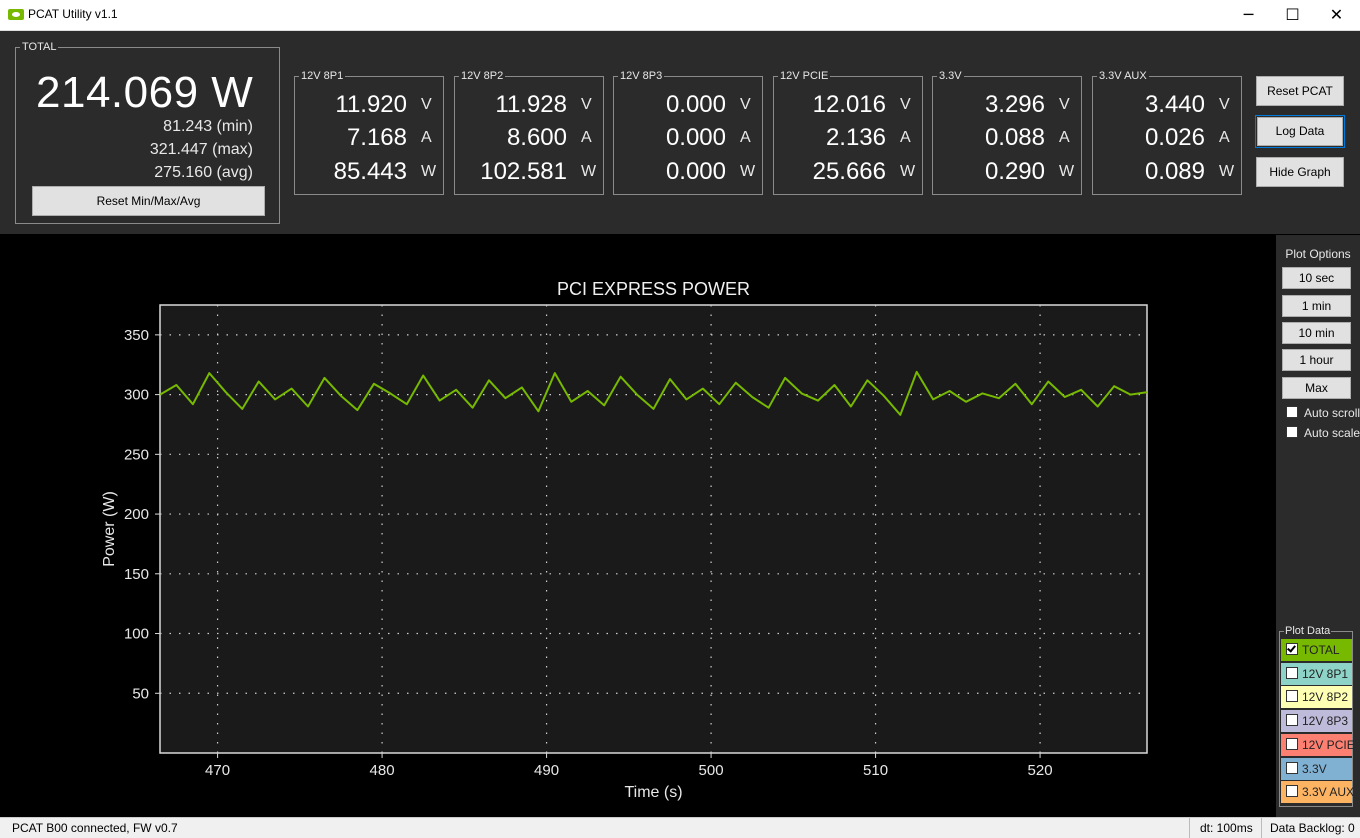 This screenshot has width=1360, height=838. Describe the element at coordinates (1328, 792) in the screenshot. I see `plot-data-label: 3.3V AUX` at that location.